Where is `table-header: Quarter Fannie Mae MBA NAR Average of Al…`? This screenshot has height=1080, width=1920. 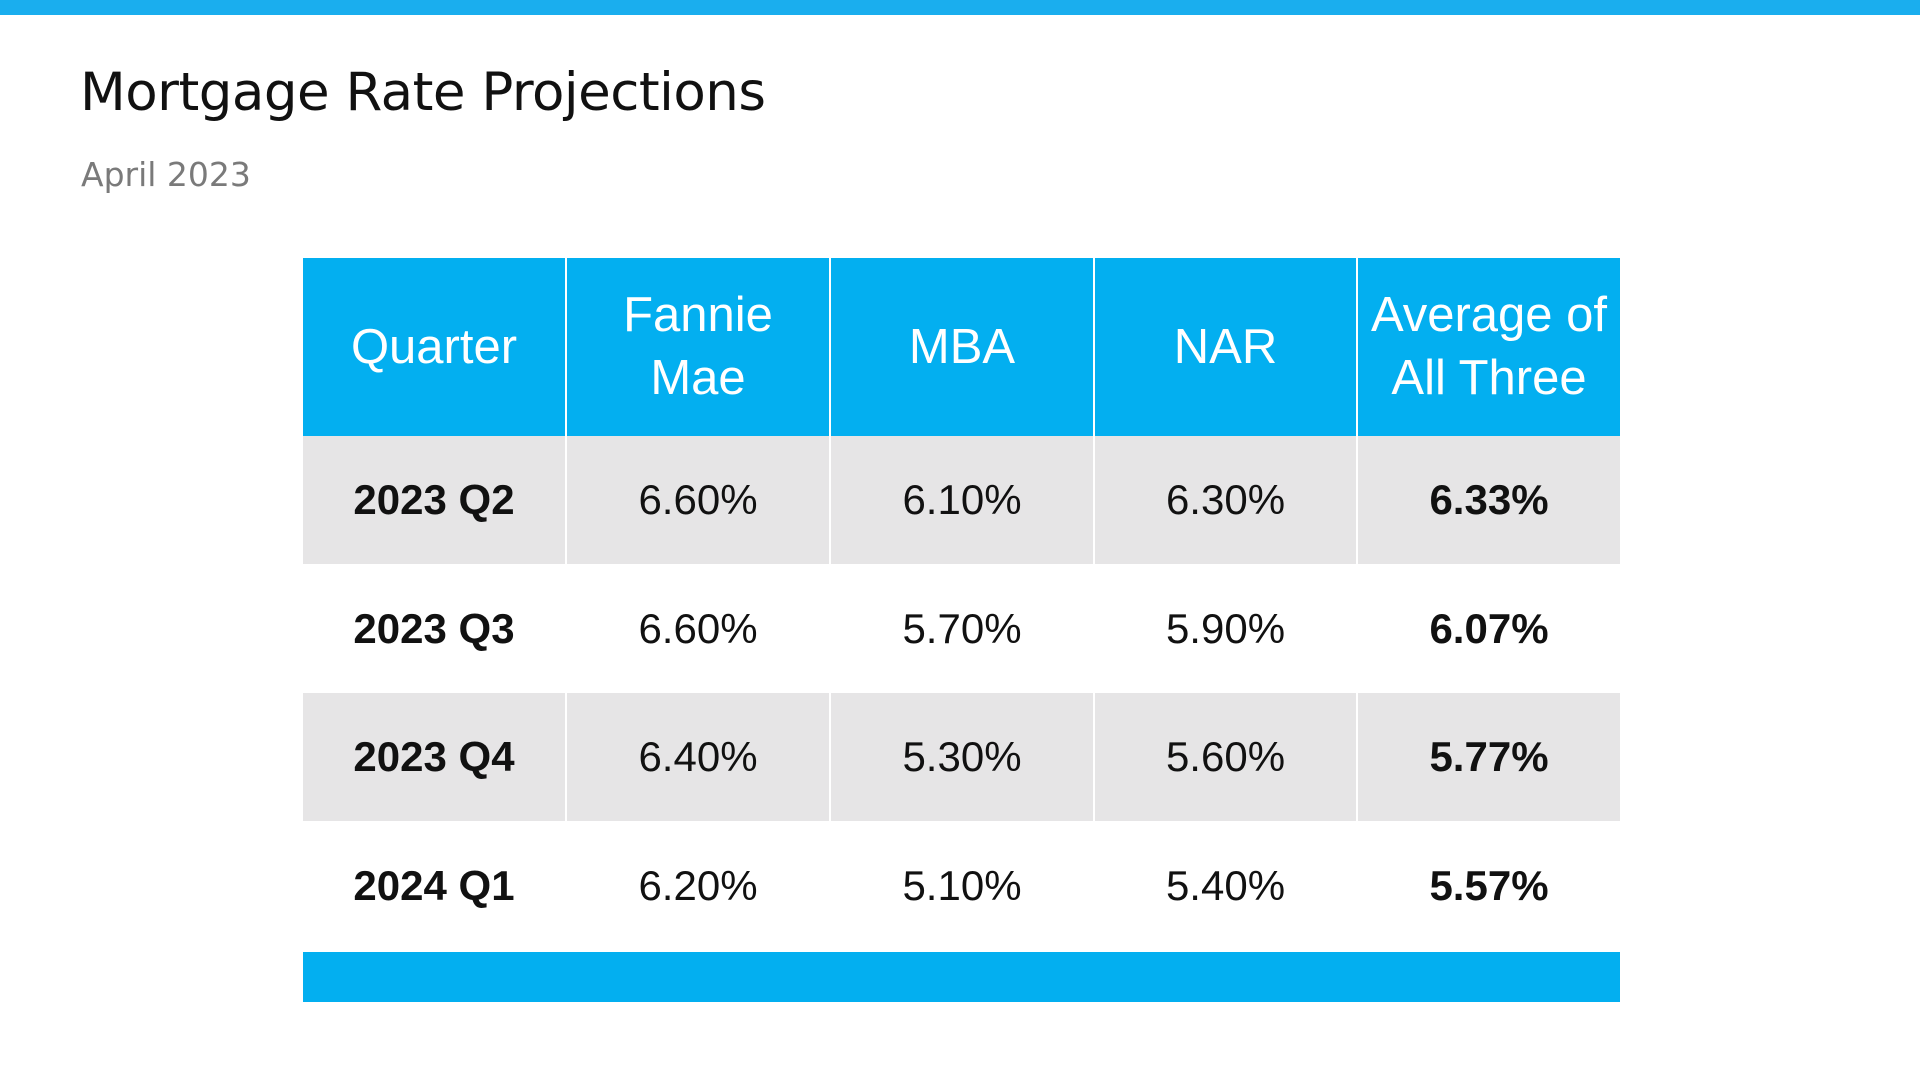
table-header: Quarter Fannie Mae MBA NAR Average of Al… is located at coordinates (961, 347).